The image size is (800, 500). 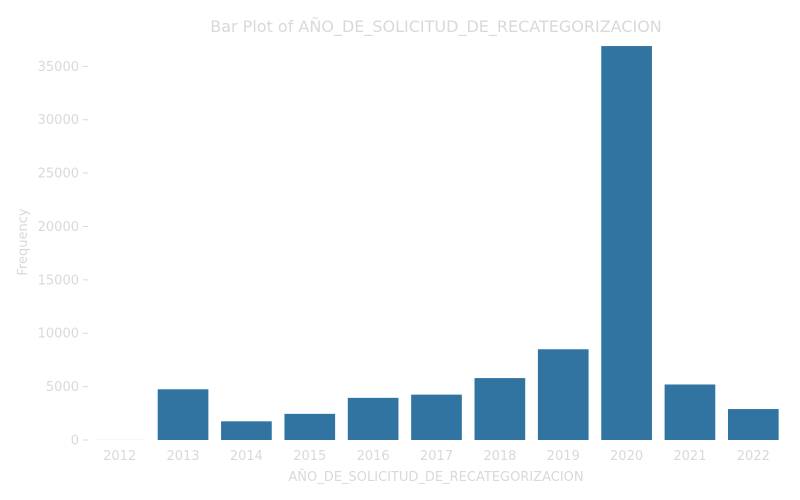 I want to click on x-tick-label-2014: 2014, so click(x=246, y=456).